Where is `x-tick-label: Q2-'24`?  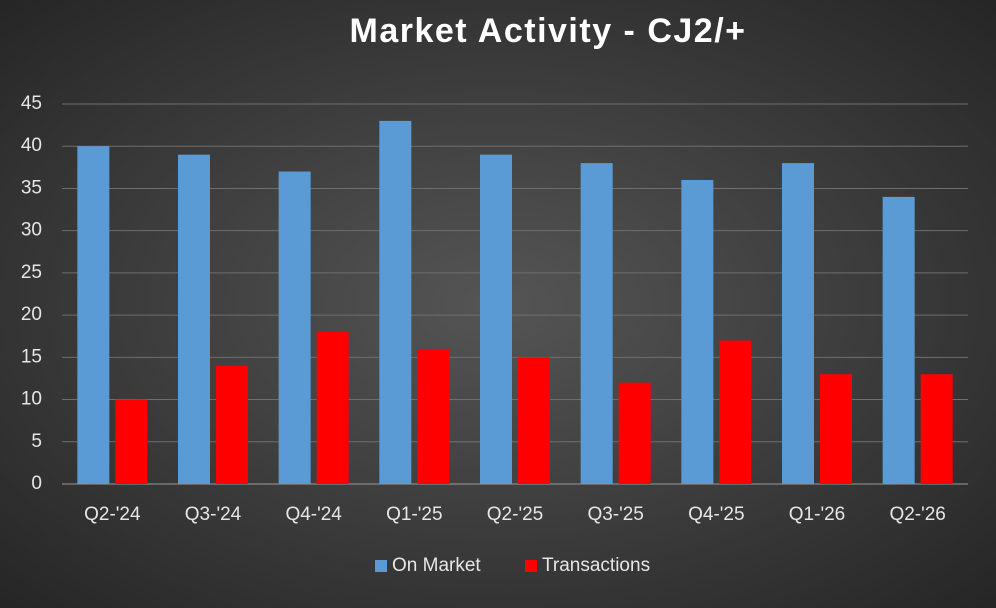 x-tick-label: Q2-'24 is located at coordinates (112, 514).